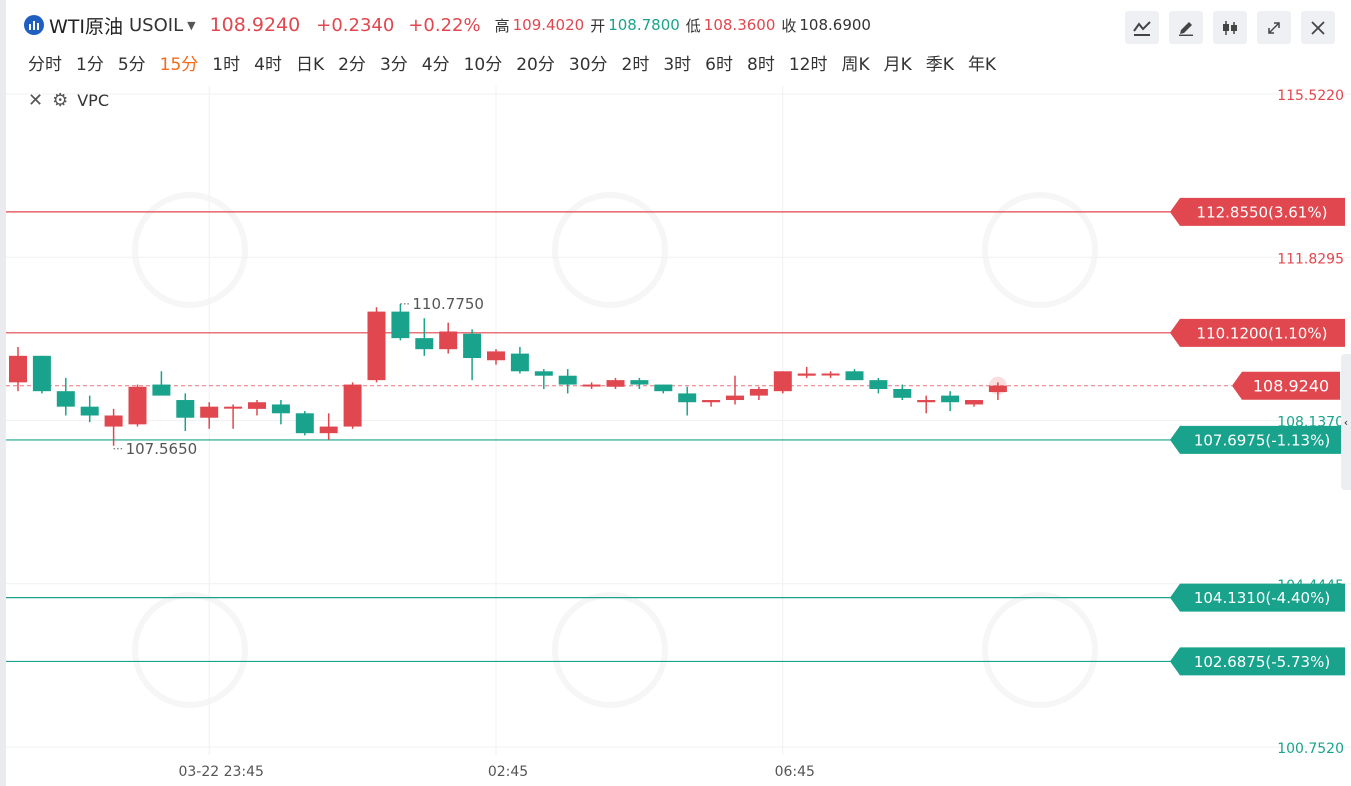 The image size is (1351, 786). What do you see at coordinates (982, 65) in the screenshot?
I see `period-tab: 年K` at bounding box center [982, 65].